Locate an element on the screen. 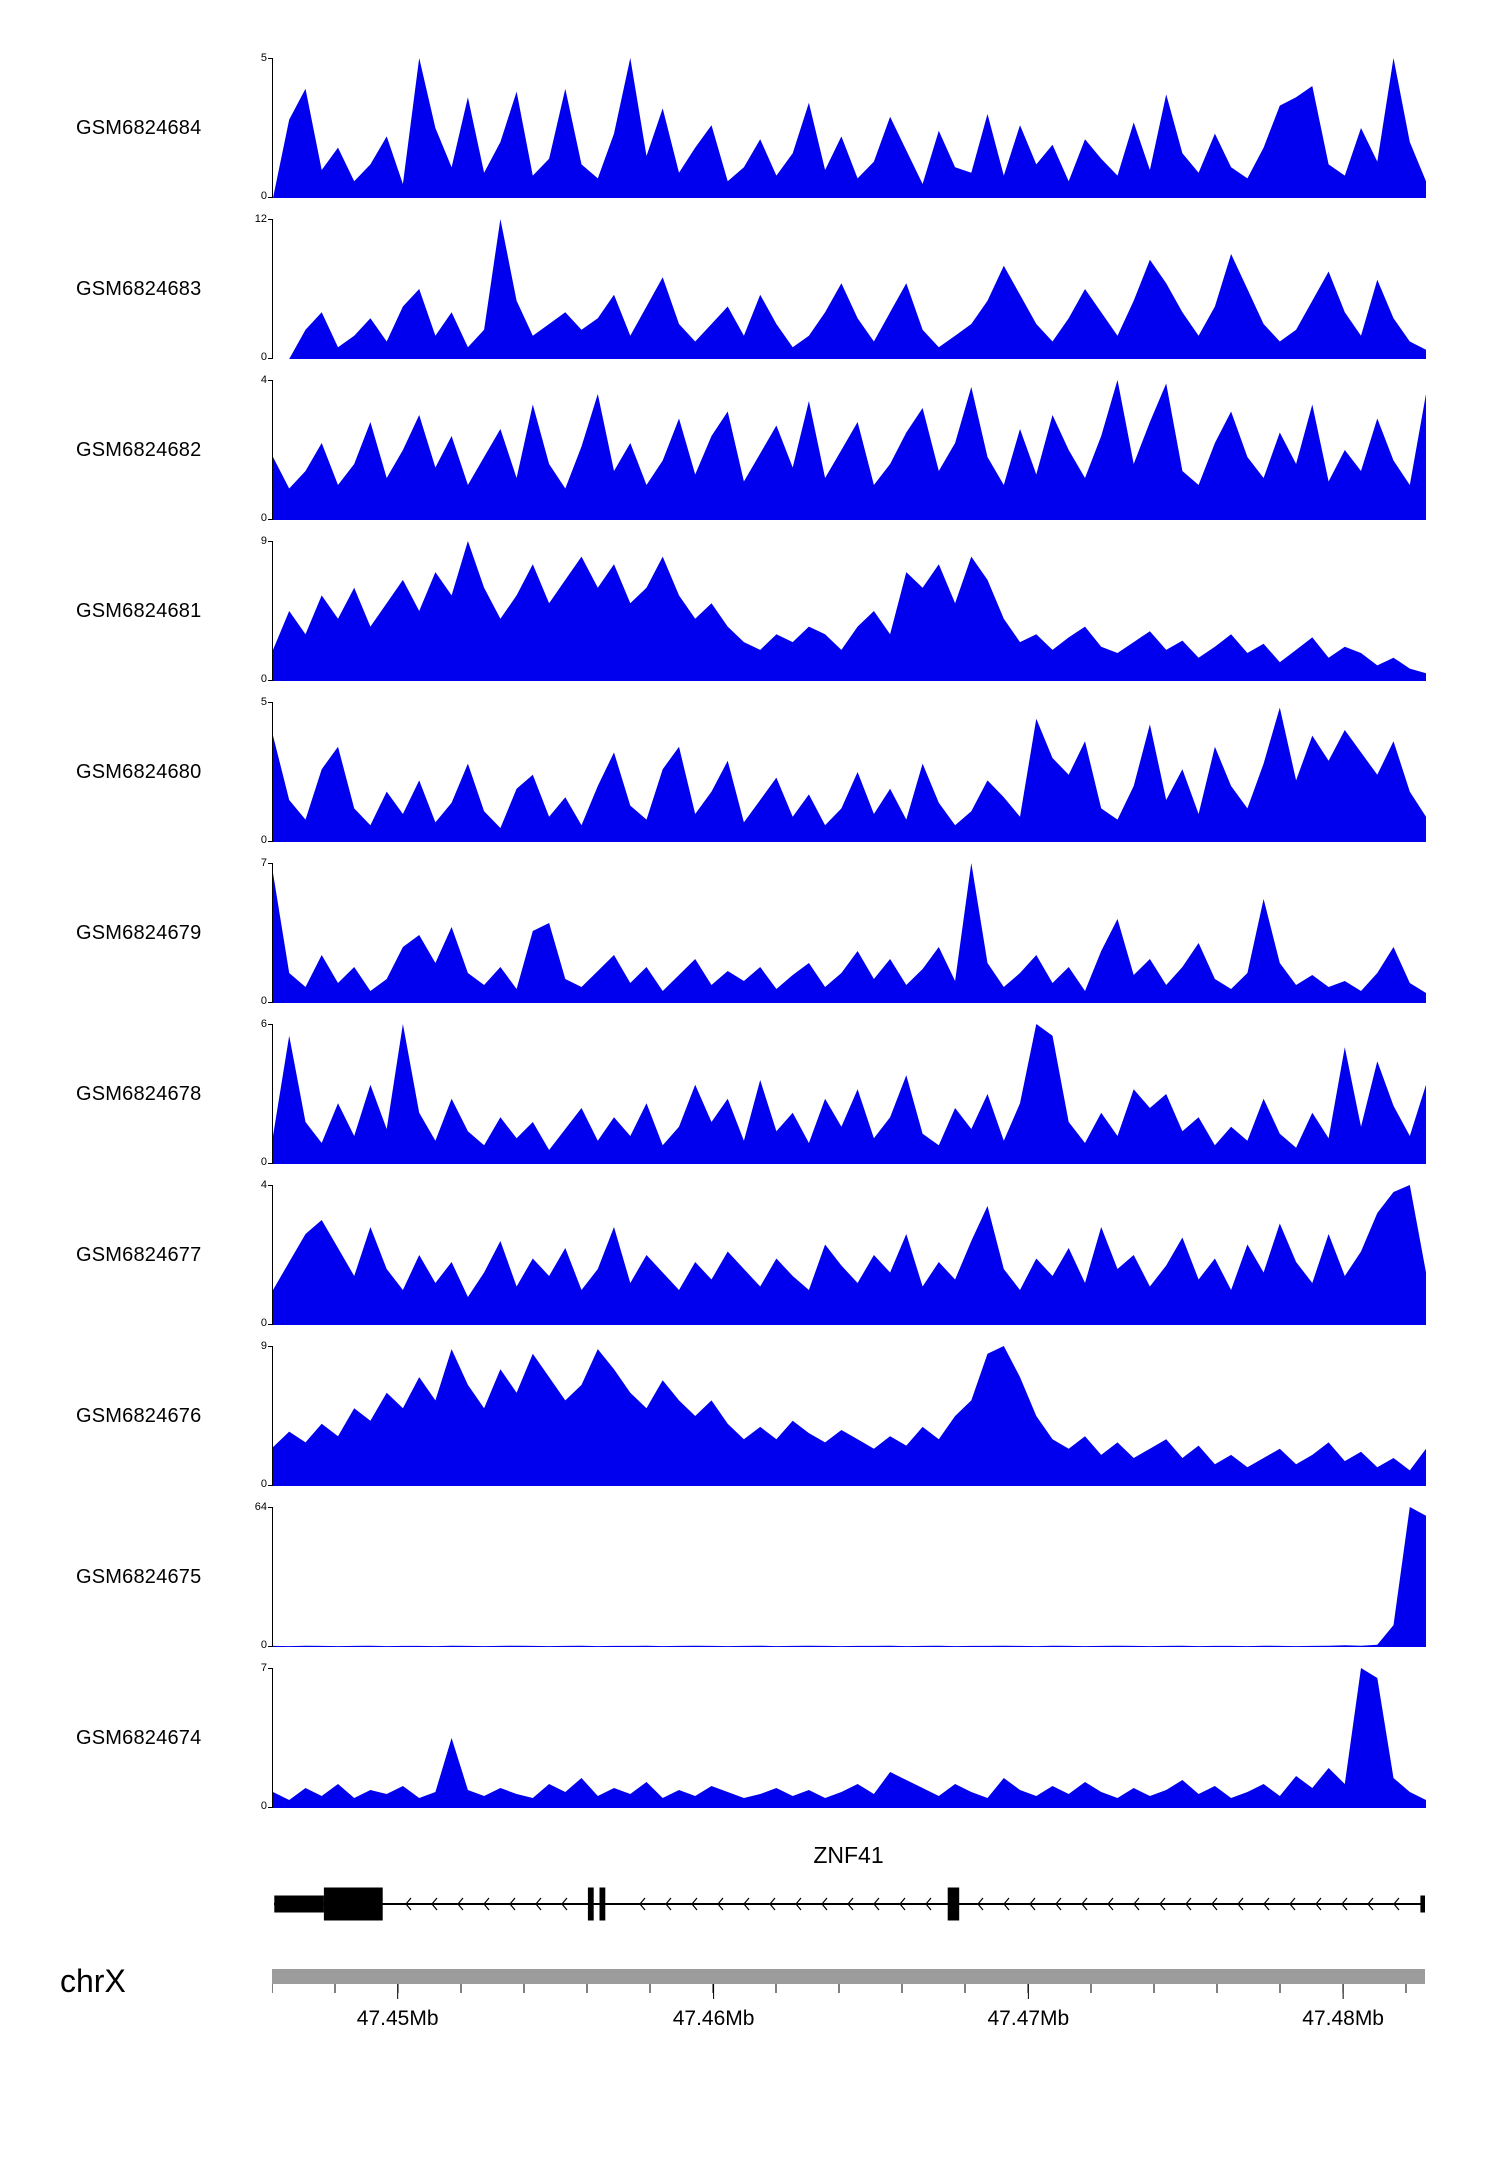 The image size is (1500, 2170). coverage-track-row: GSM6824682 4 0 is located at coordinates (750, 449).